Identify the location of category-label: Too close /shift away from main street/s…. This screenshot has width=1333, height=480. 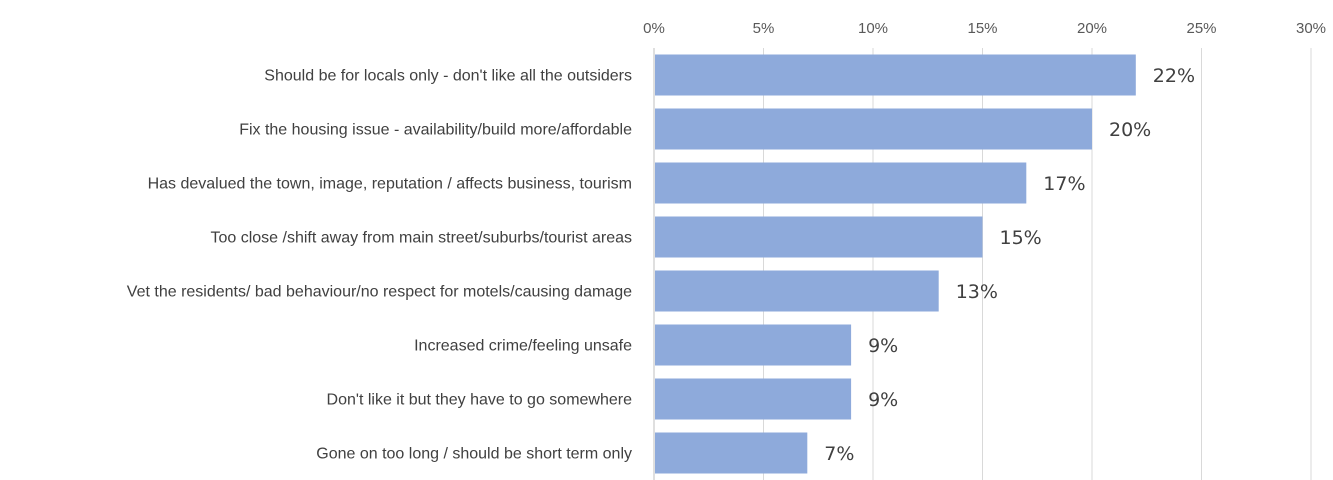
(421, 238).